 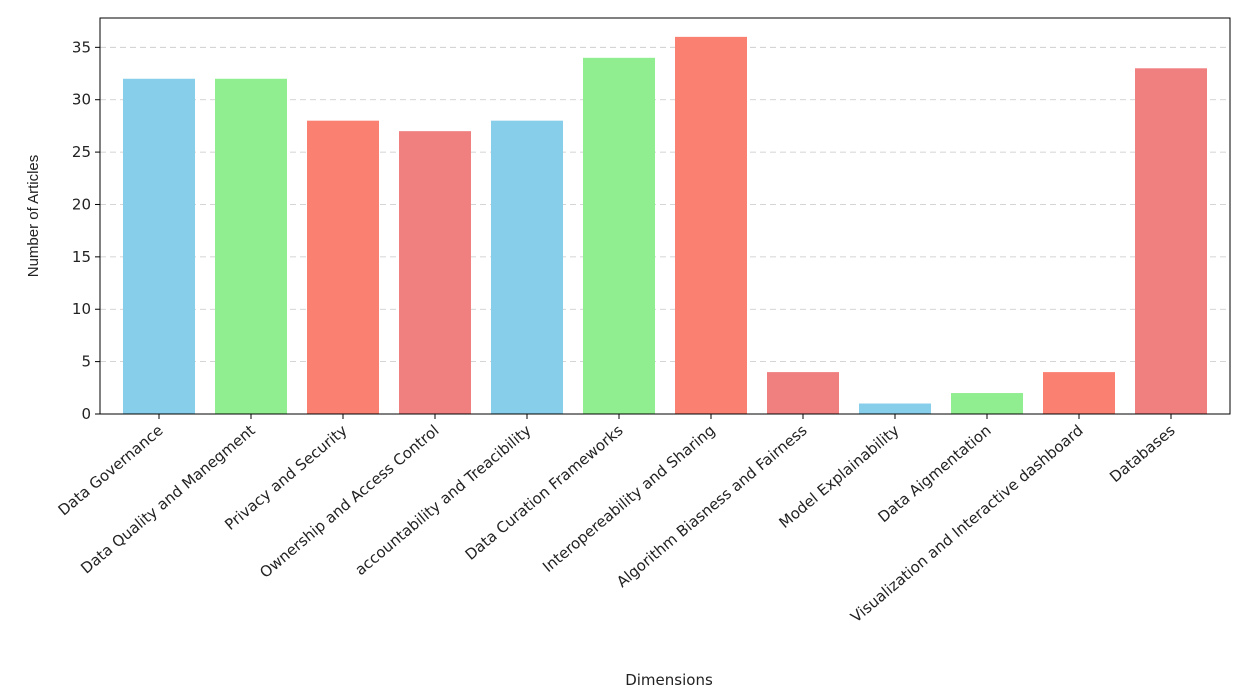 I want to click on x-tick-label: Algorithm Biasness and Fairness, so click(x=712, y=506).